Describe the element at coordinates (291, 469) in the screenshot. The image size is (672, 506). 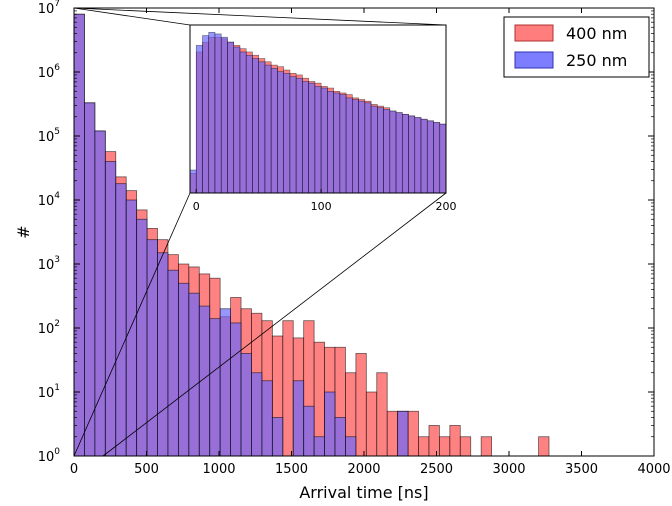
I see `x-tick-label: 1500` at that location.